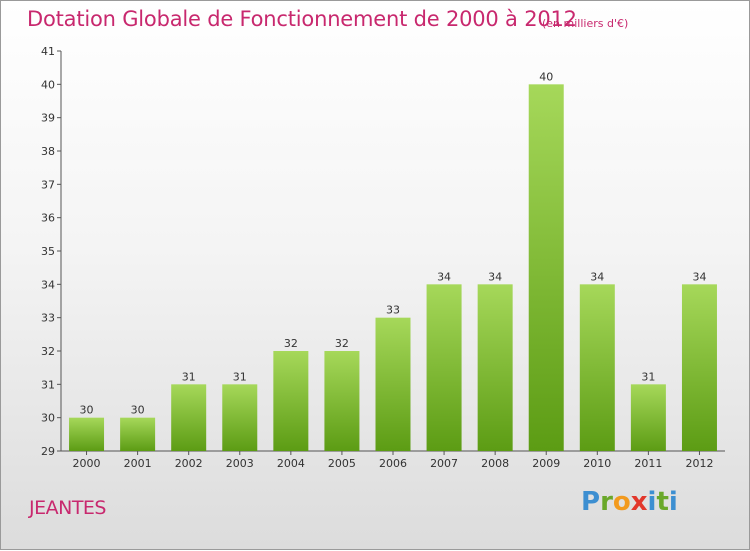 This screenshot has width=750, height=551. What do you see at coordinates (546, 463) in the screenshot?
I see `x-tick-label: 2009` at bounding box center [546, 463].